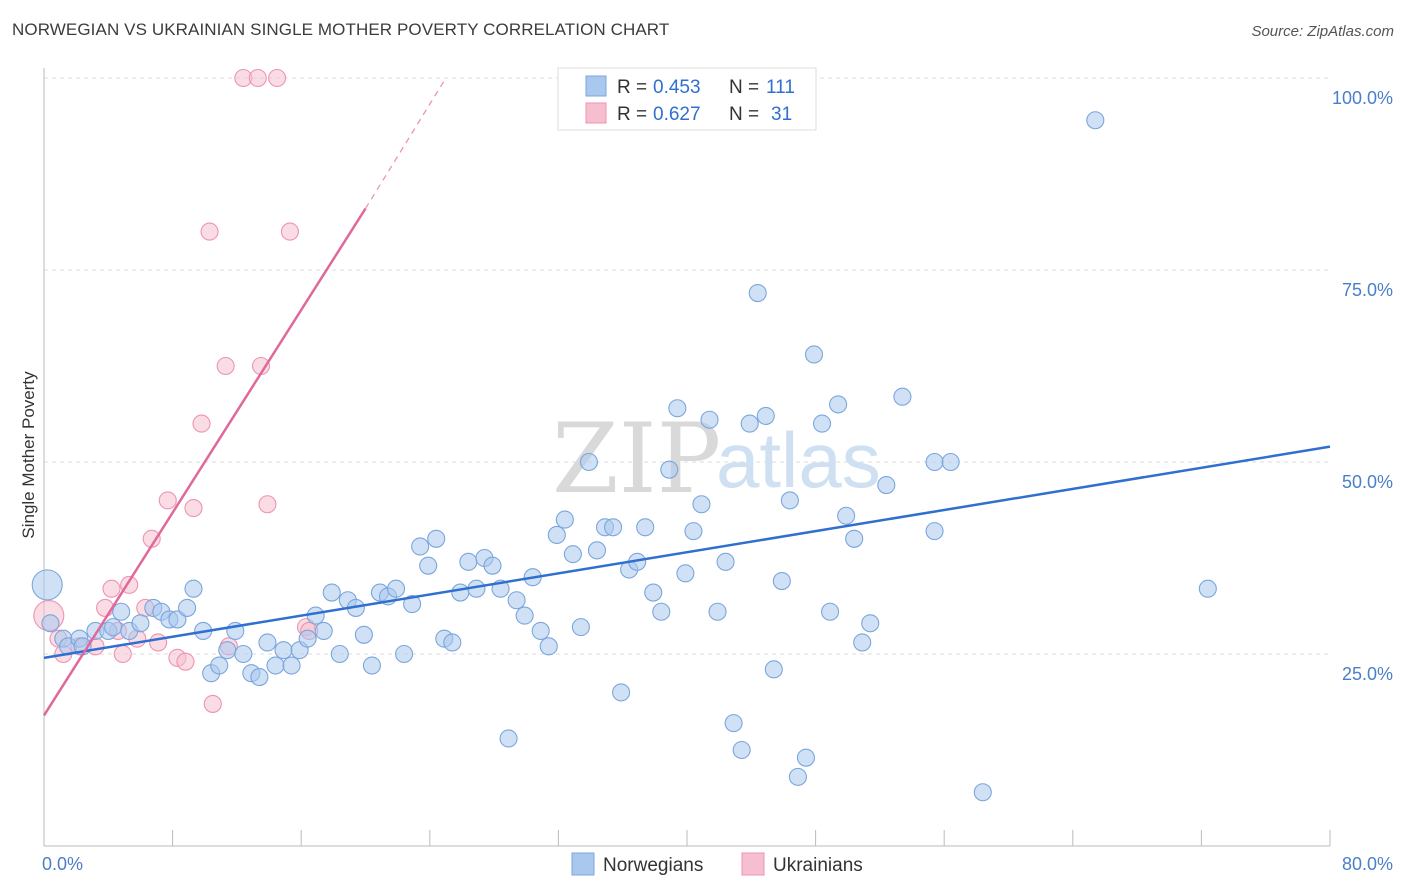 The height and width of the screenshot is (892, 1406). Describe the element at coordinates (405, 143) in the screenshot. I see `ukrainians-trend-extension` at that location.